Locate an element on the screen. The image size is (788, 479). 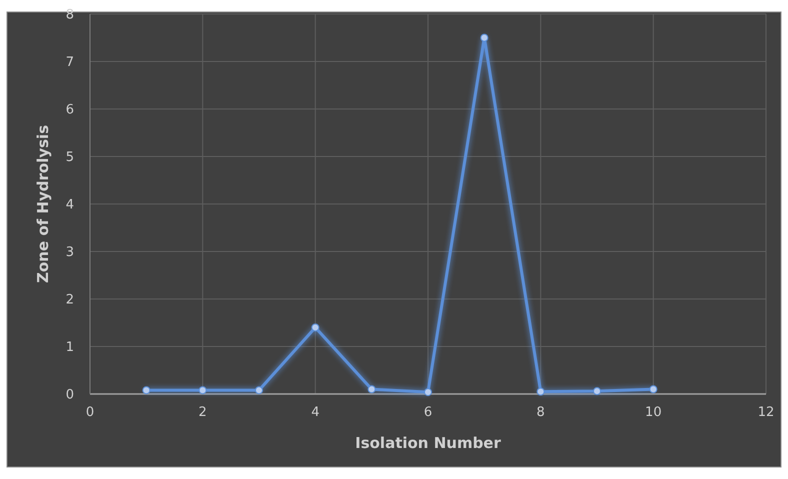
y-tick-label: 2 is located at coordinates (70, 300).